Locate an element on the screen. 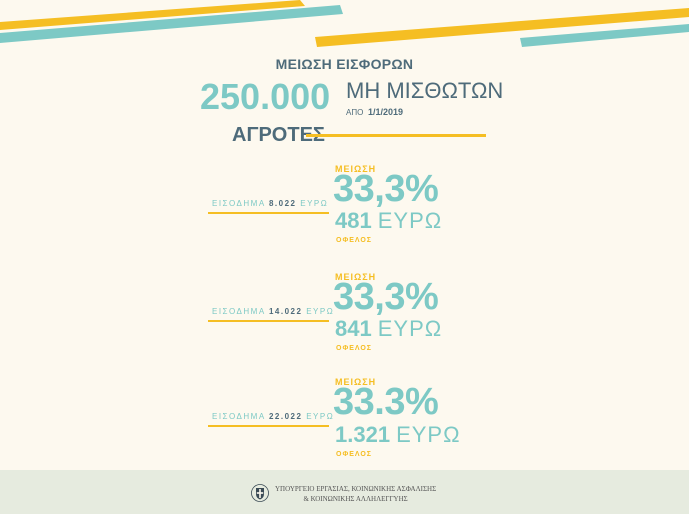 The height and width of the screenshot is (514, 689). decorative-stripes is located at coordinates (344, 23).